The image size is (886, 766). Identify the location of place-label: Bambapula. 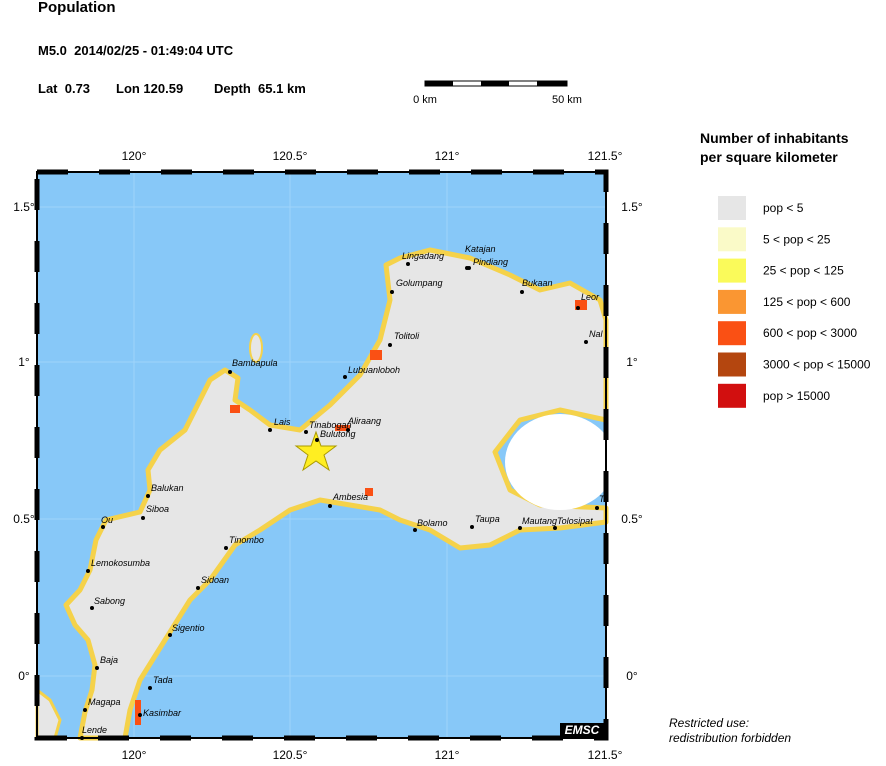
(255, 363).